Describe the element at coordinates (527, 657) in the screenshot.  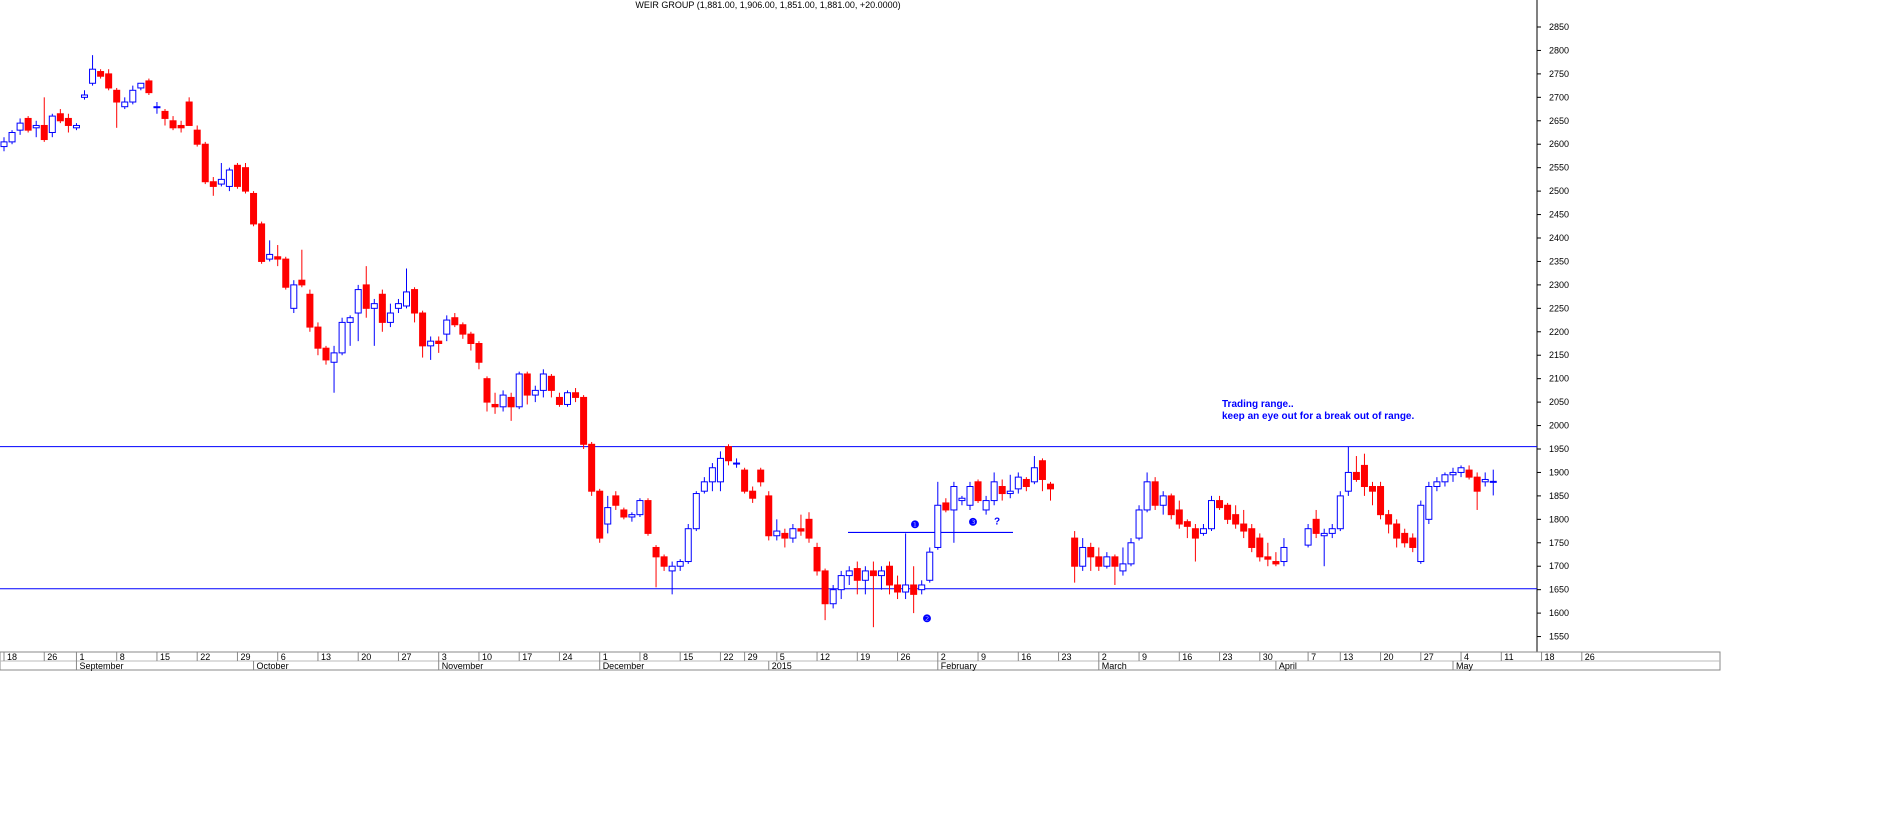
I see `x-tick-label: 17` at that location.